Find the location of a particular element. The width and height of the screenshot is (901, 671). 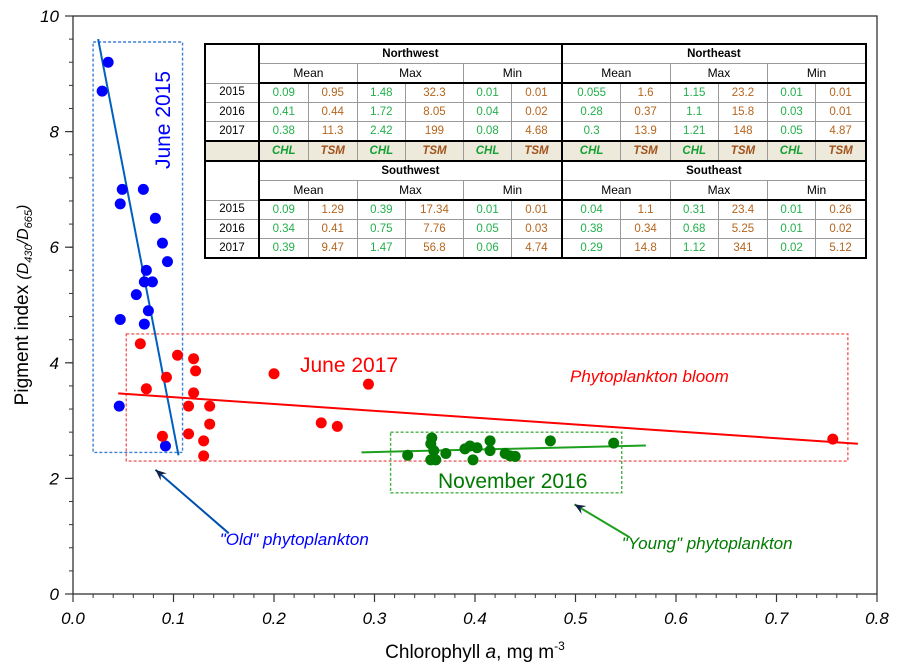

chl-value: 0.28 is located at coordinates (591, 112).